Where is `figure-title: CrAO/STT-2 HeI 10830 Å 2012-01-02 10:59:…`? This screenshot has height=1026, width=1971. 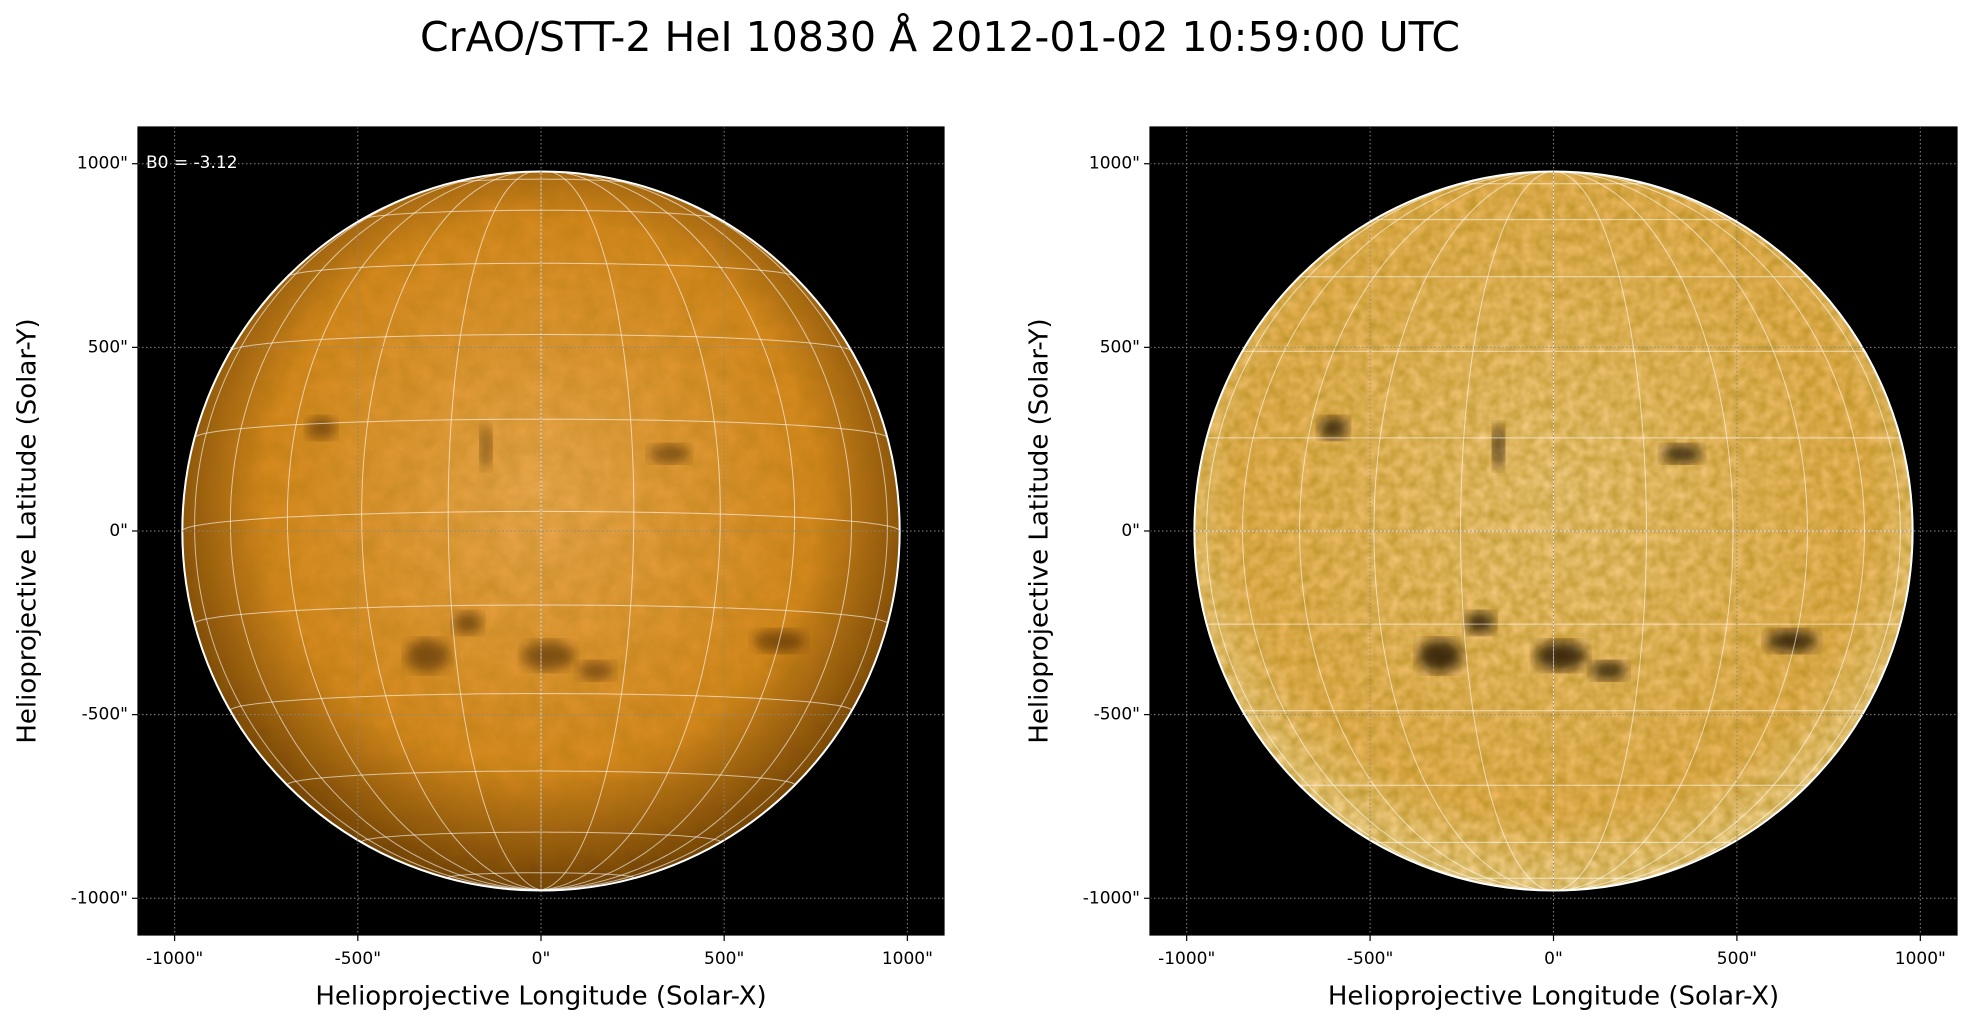 figure-title: CrAO/STT-2 HeI 10830 Å 2012-01-02 10:59:… is located at coordinates (940, 37).